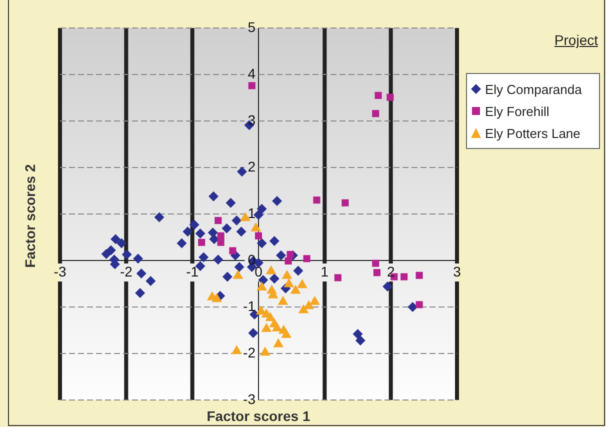 The width and height of the screenshot is (606, 427). Describe the element at coordinates (252, 166) in the screenshot. I see `y-tick-label: 2` at that location.